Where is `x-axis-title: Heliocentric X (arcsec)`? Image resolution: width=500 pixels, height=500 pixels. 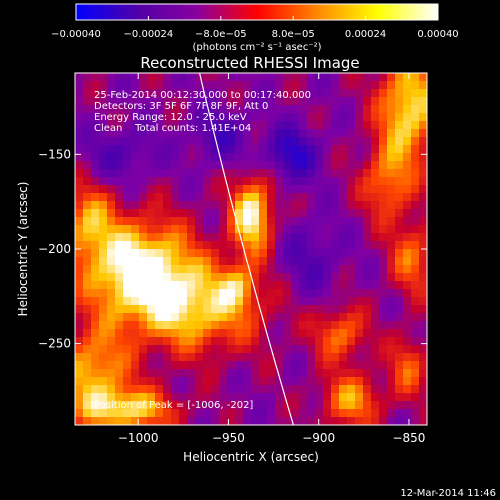 x-axis-title: Heliocentric X (arcsec) is located at coordinates (251, 457).